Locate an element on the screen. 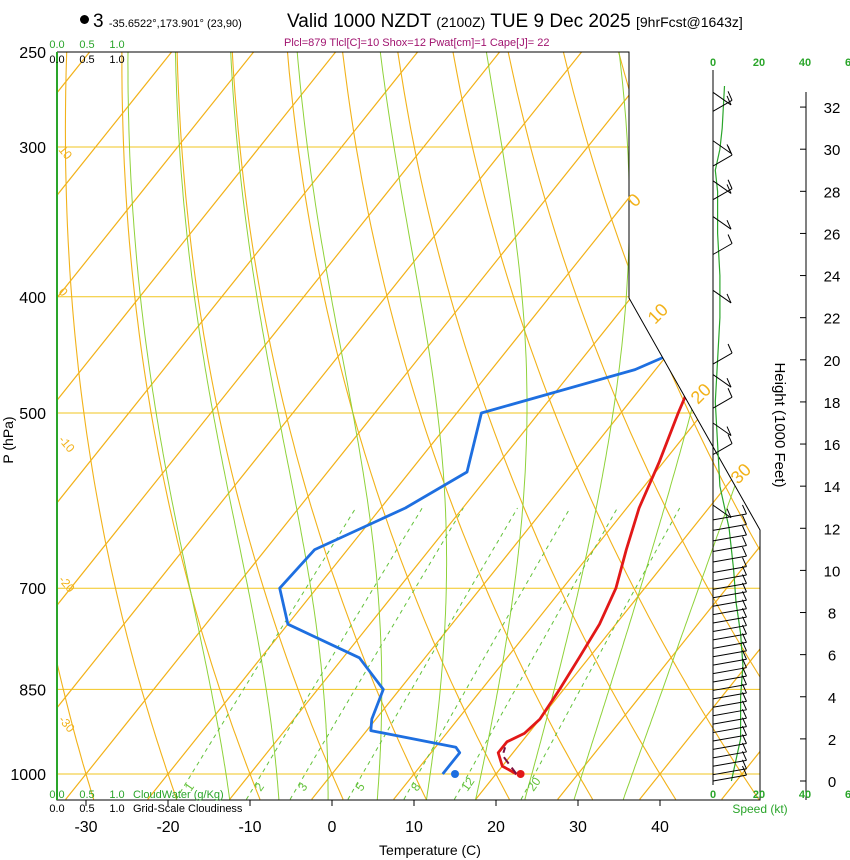 The width and height of the screenshot is (850, 860). temperature-axis-label: Temperature (C) is located at coordinates (430, 850).